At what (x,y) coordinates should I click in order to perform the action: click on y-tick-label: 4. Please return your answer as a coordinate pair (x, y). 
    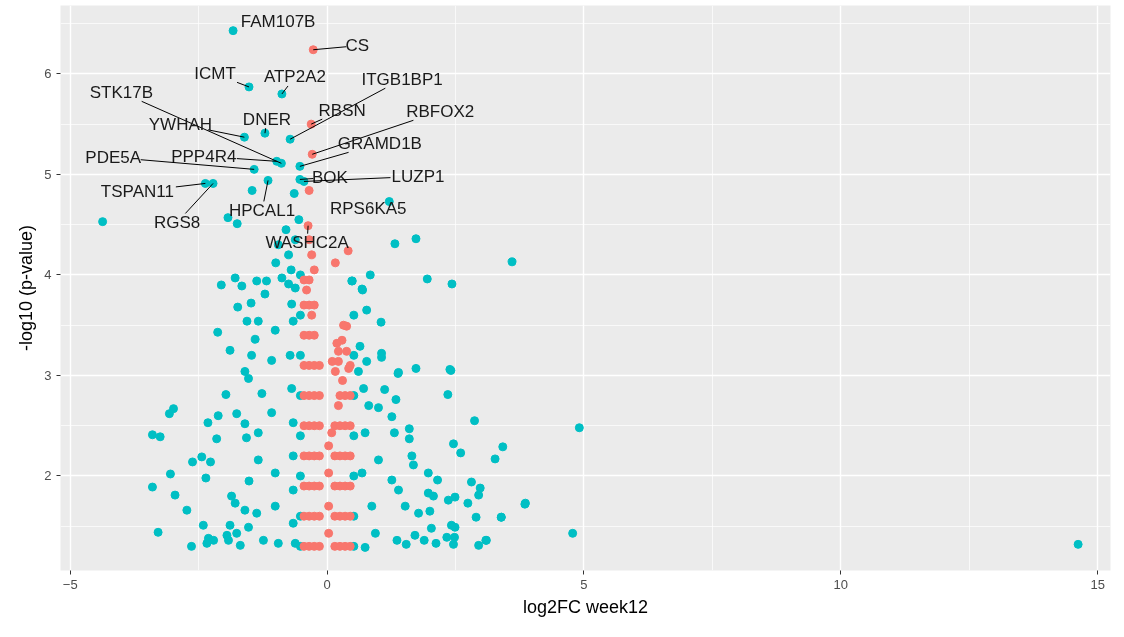
    Looking at the image, I should click on (48, 275).